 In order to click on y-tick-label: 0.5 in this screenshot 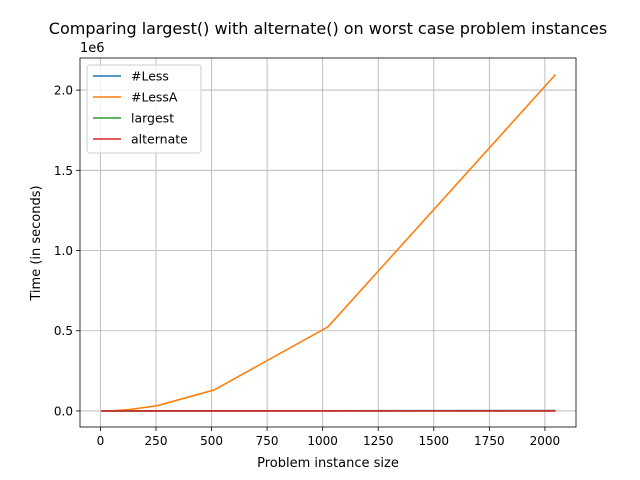, I will do `click(63, 331)`.